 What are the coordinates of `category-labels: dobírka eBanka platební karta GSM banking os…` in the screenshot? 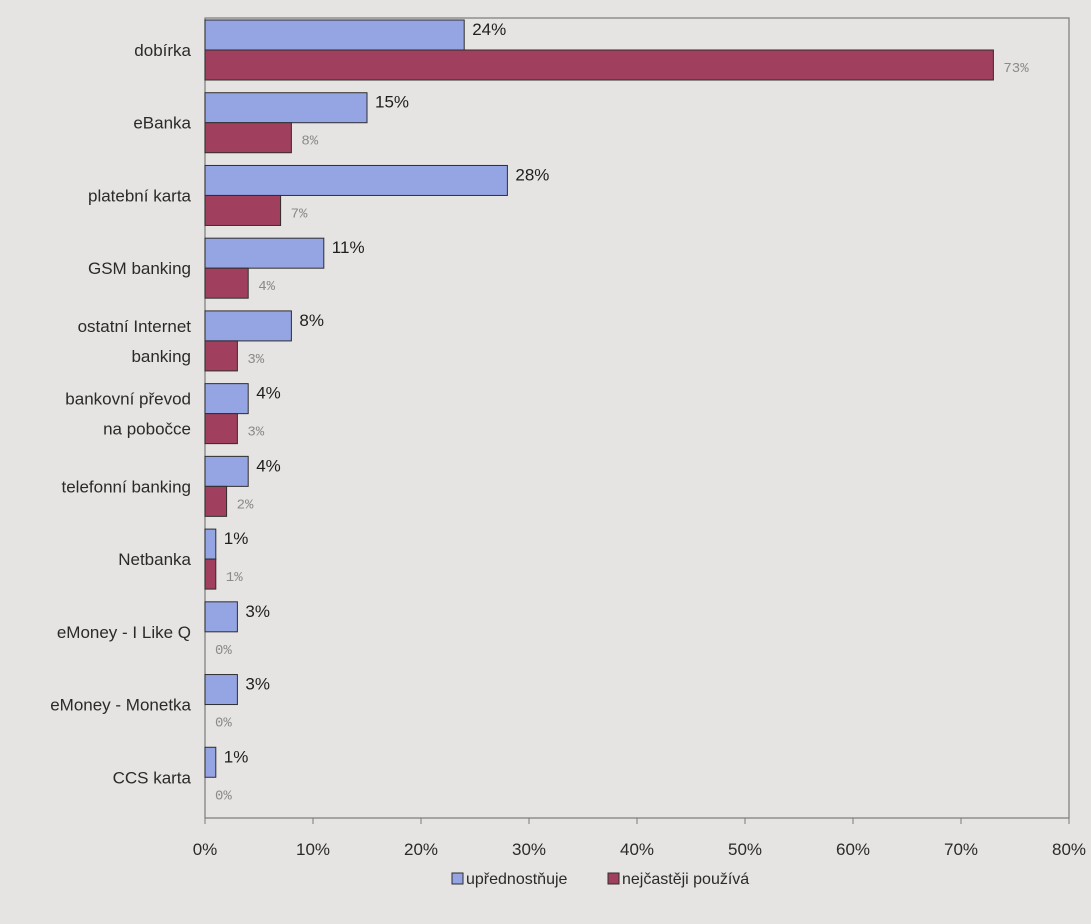 It's located at (120, 414).